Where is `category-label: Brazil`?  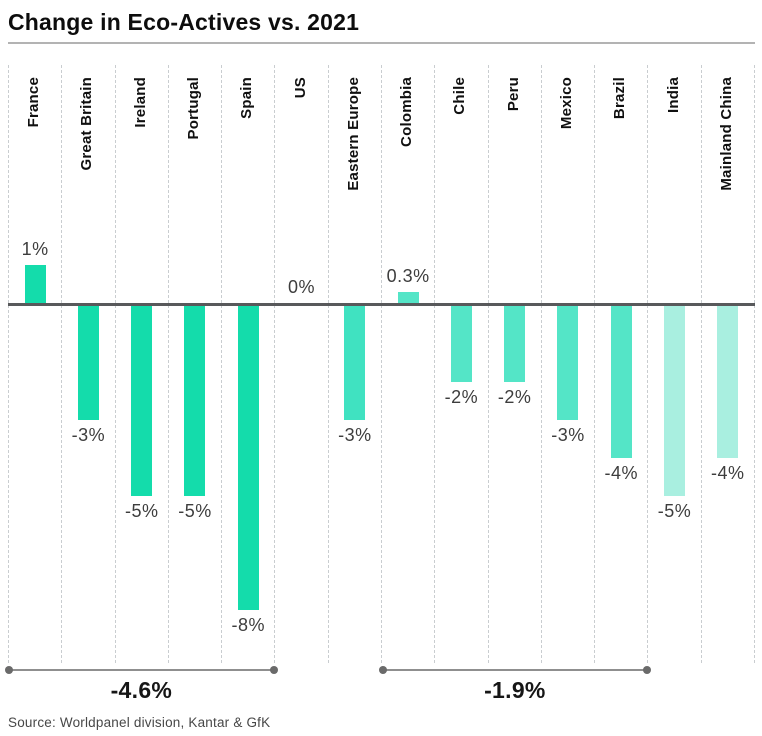 category-label: Brazil is located at coordinates (620, 98).